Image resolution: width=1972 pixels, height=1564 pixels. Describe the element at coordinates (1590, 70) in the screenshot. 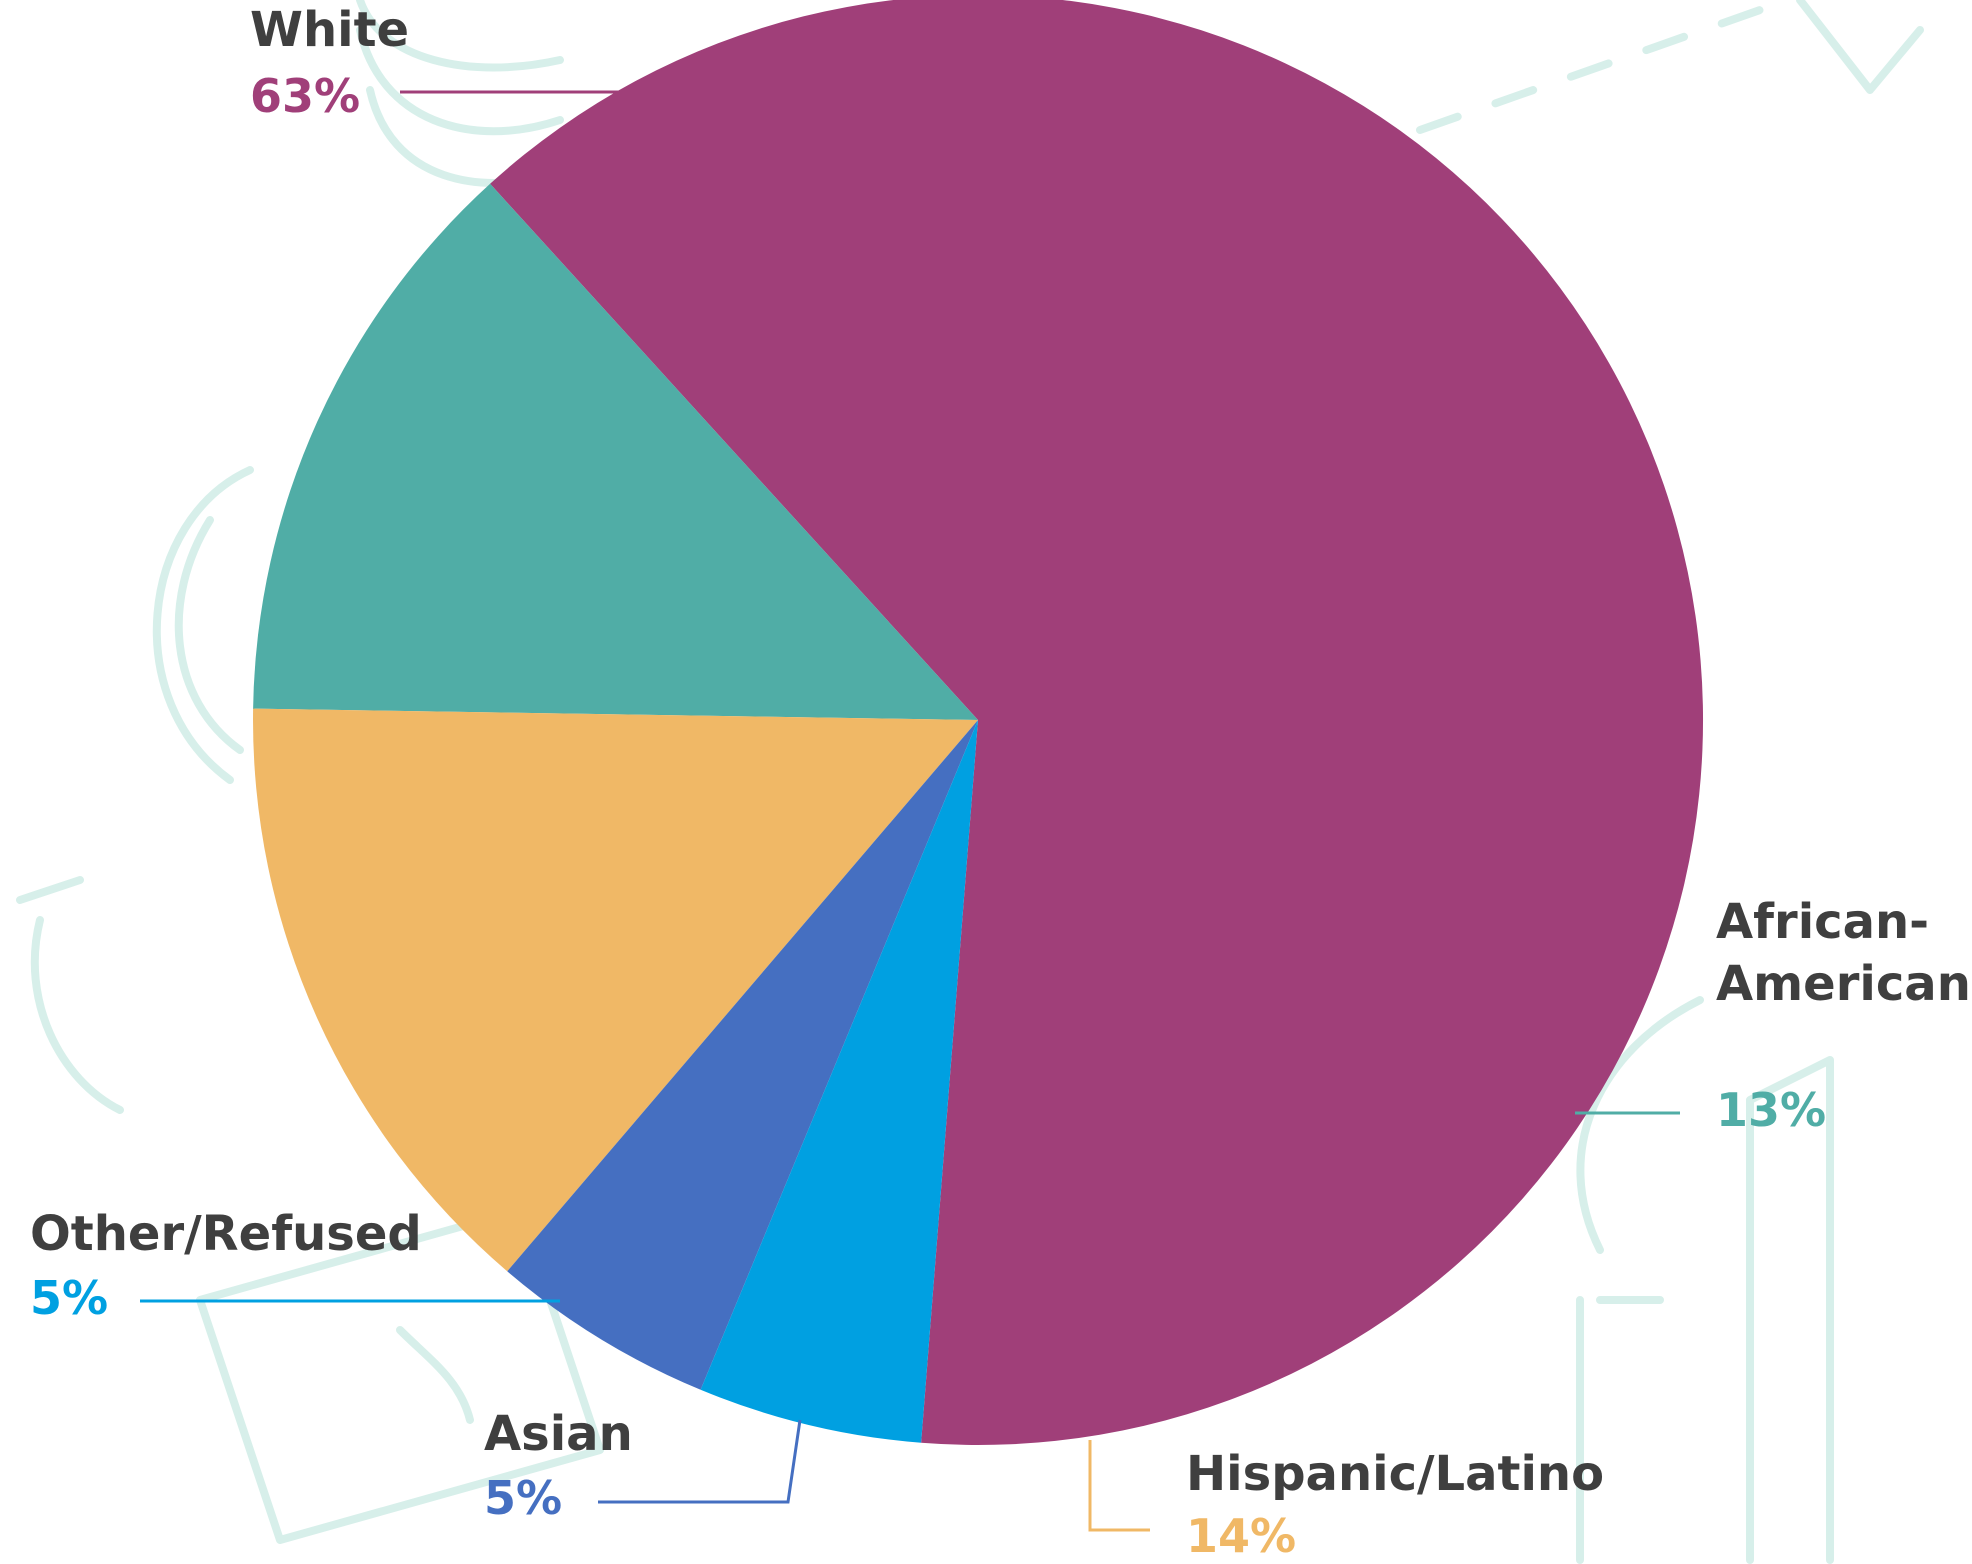

I see `dashed-trend-line-decoration` at that location.